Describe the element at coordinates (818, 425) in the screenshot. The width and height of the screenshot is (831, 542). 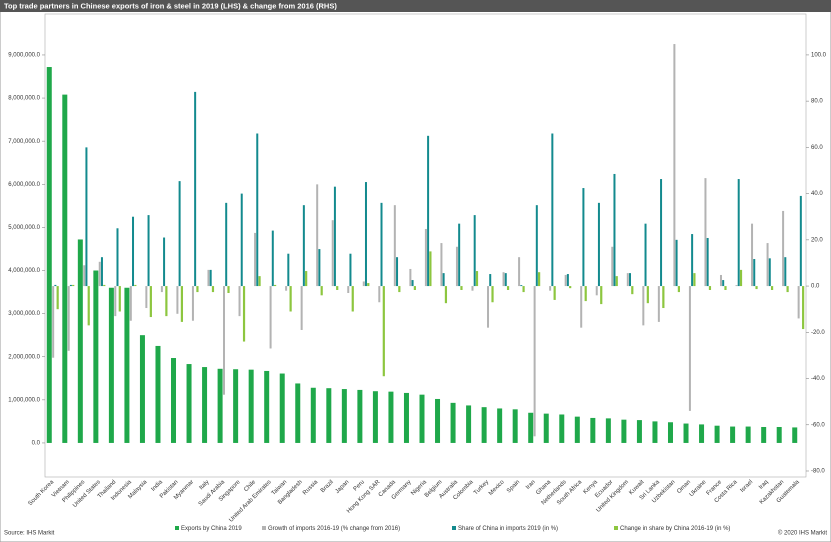
I see `y2-tick-label: -60.0` at that location.